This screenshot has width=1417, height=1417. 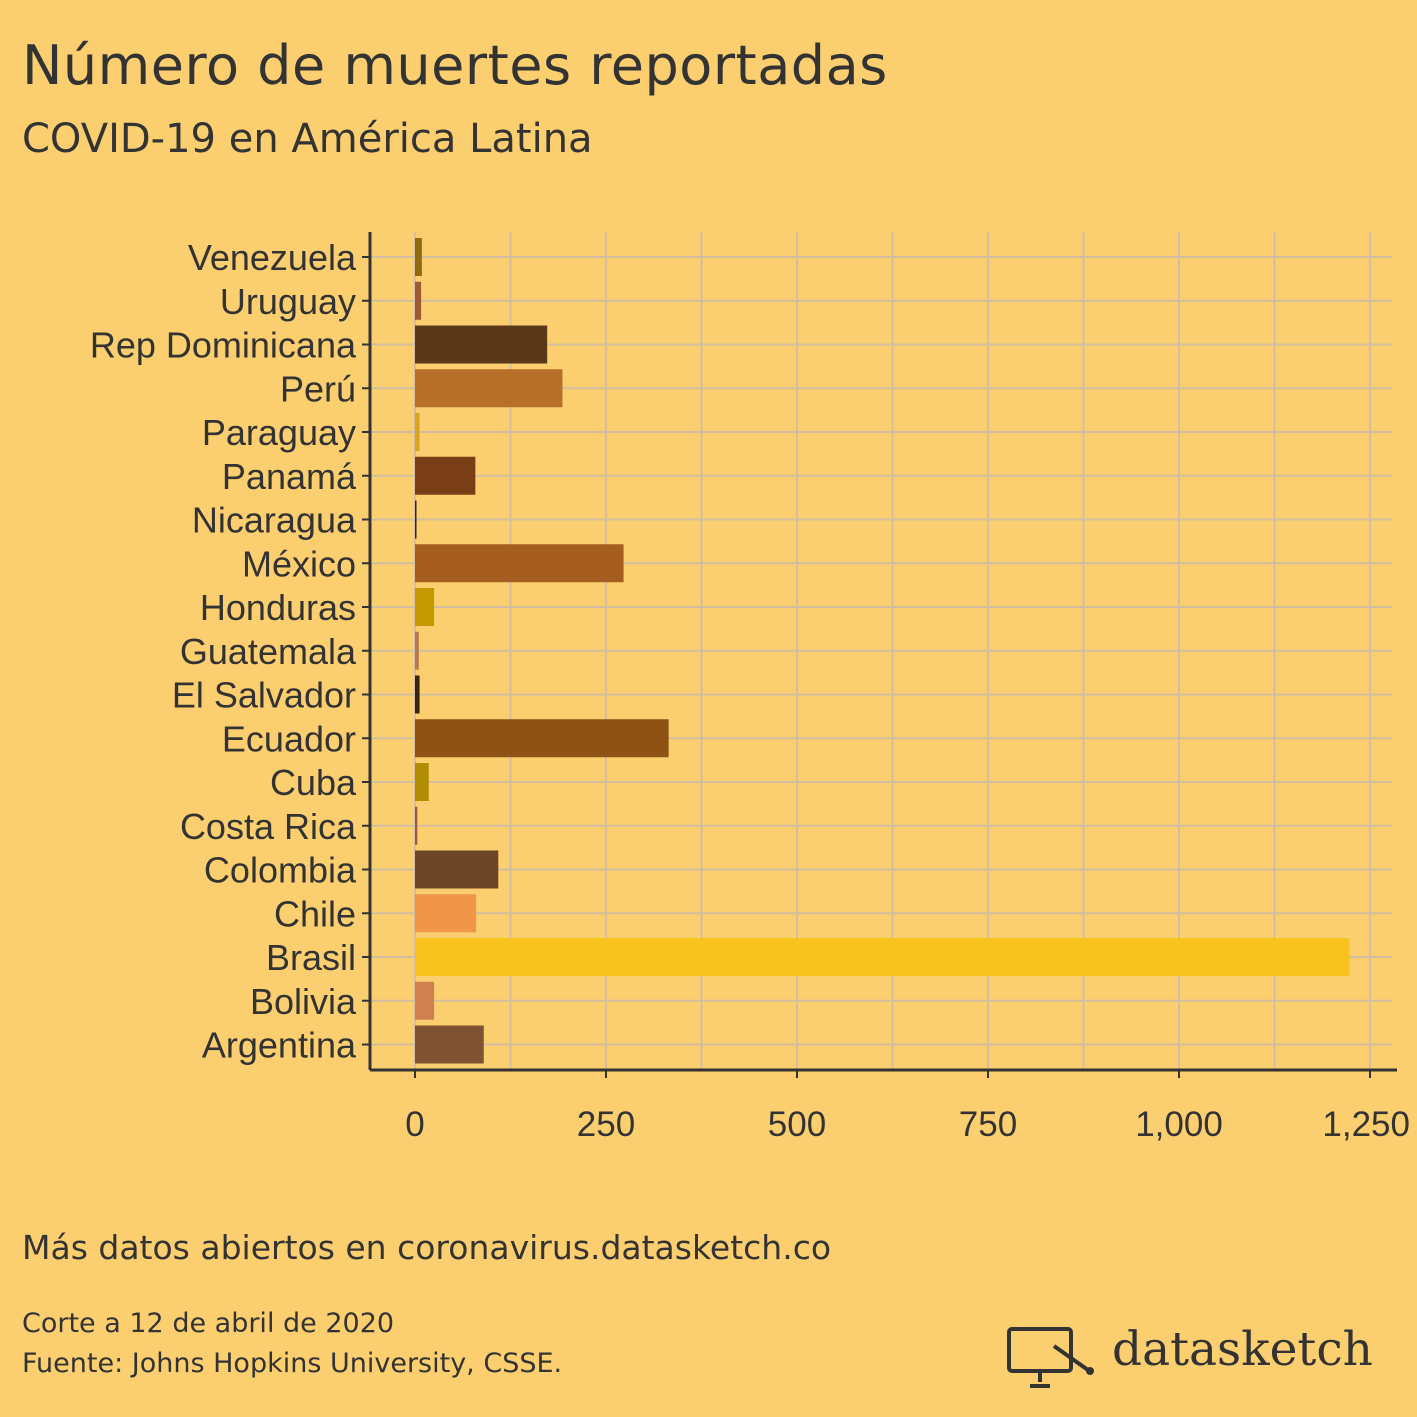 I want to click on category-label: Guatemala, so click(x=268, y=651).